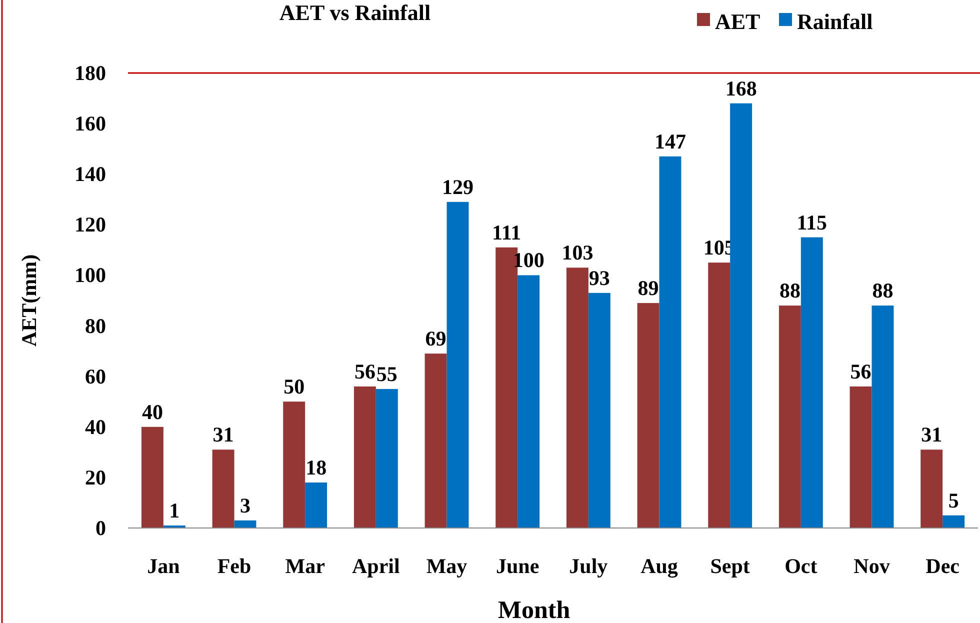 Image resolution: width=980 pixels, height=623 pixels. What do you see at coordinates (316, 468) in the screenshot?
I see `data-label: 18` at bounding box center [316, 468].